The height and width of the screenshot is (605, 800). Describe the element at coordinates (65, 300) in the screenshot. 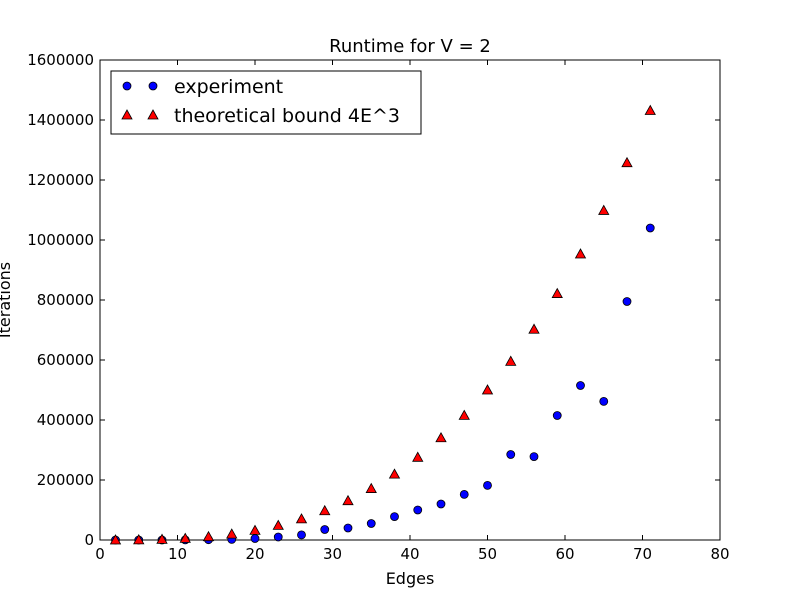

I see `y-tick-label: 800000` at that location.